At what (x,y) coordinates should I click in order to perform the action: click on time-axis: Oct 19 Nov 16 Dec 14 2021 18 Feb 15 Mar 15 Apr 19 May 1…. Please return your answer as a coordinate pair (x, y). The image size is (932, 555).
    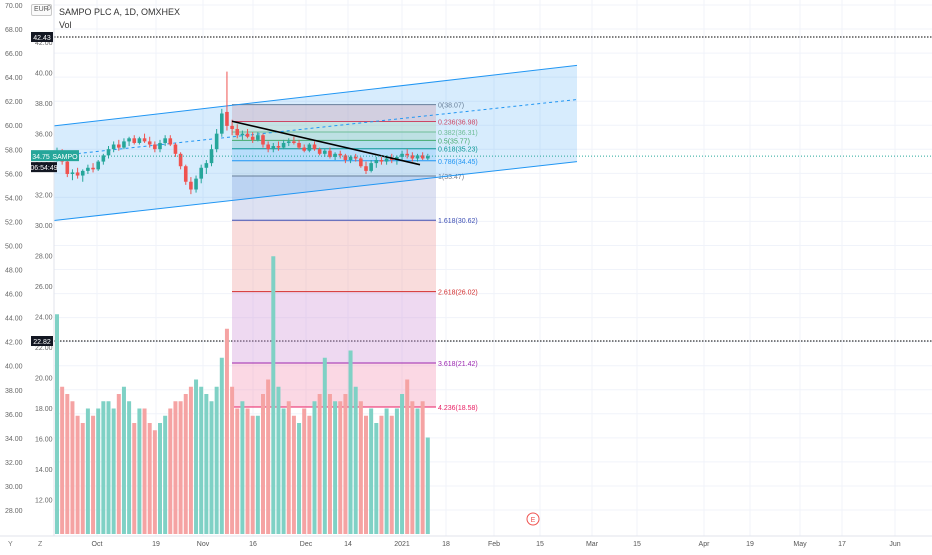
    Looking at the image, I should click on (466, 541).